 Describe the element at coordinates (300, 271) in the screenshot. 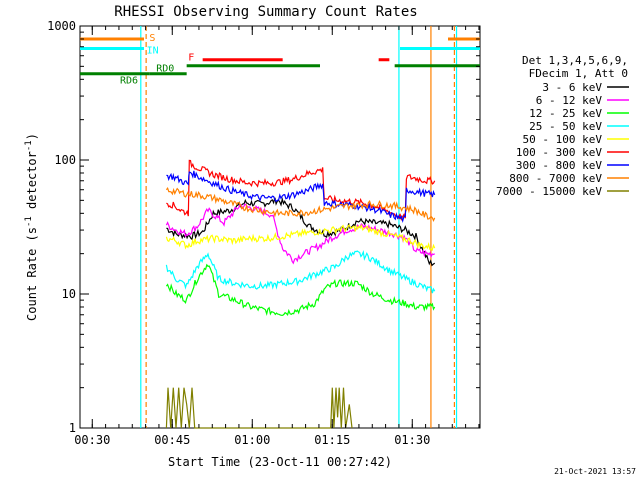

I see `series-line-25-50-kev` at that location.